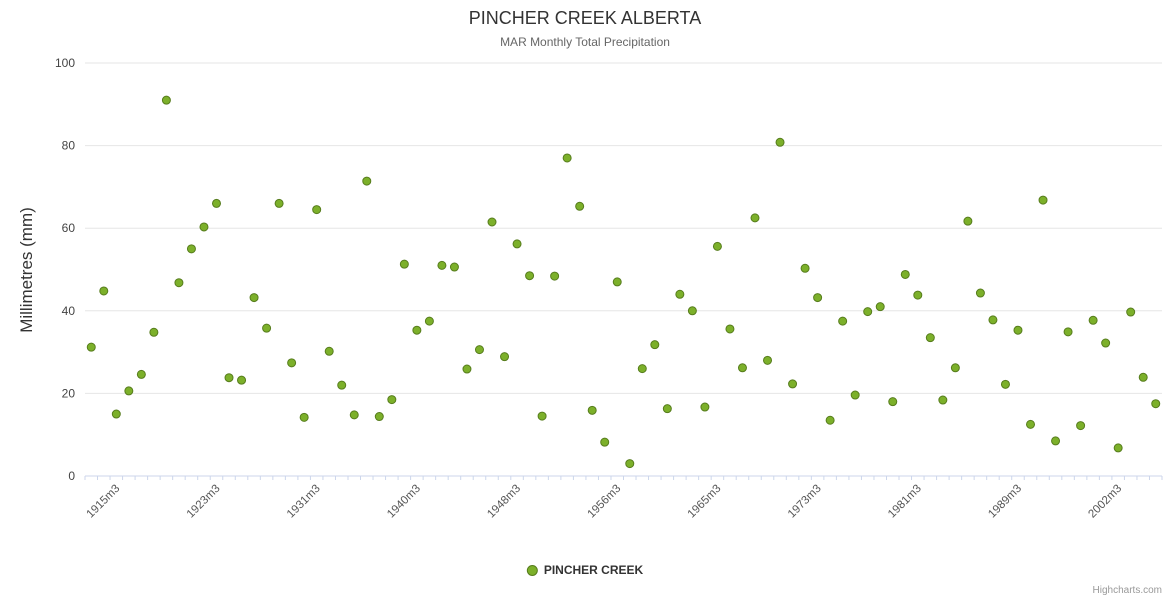 The image size is (1170, 600). I want to click on x-axis-tick-label: 1940m3, so click(404, 502).